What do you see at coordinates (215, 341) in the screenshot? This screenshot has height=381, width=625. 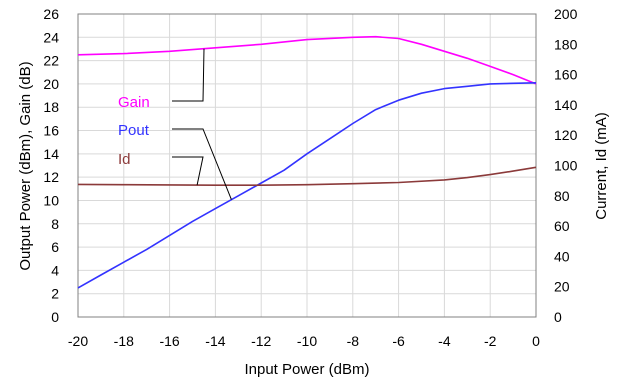 I see `x-tick-label: -14` at bounding box center [215, 341].